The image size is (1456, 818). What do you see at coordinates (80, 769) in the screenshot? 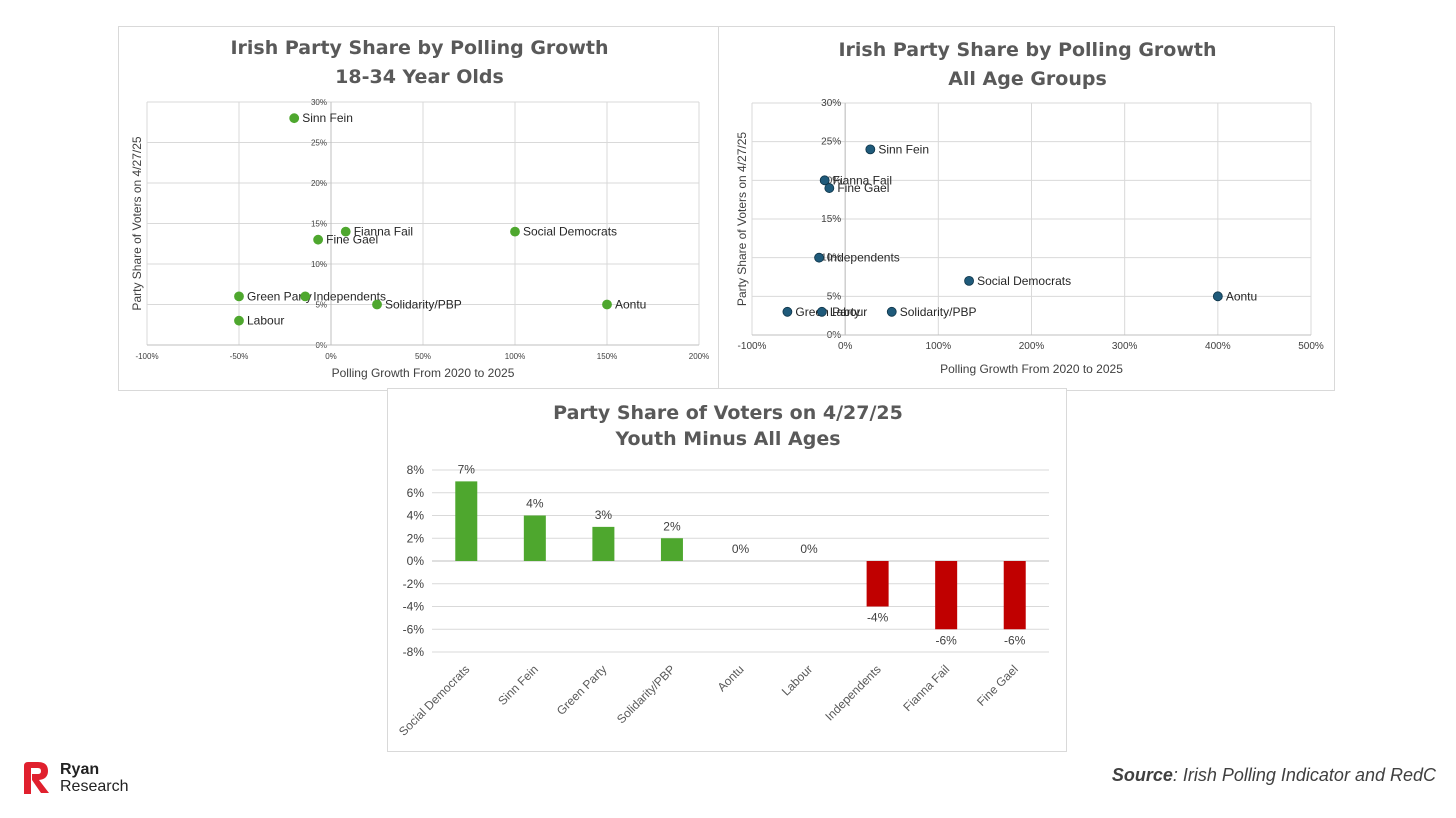
I see `logo-text-ryan: Ryan` at bounding box center [80, 769].